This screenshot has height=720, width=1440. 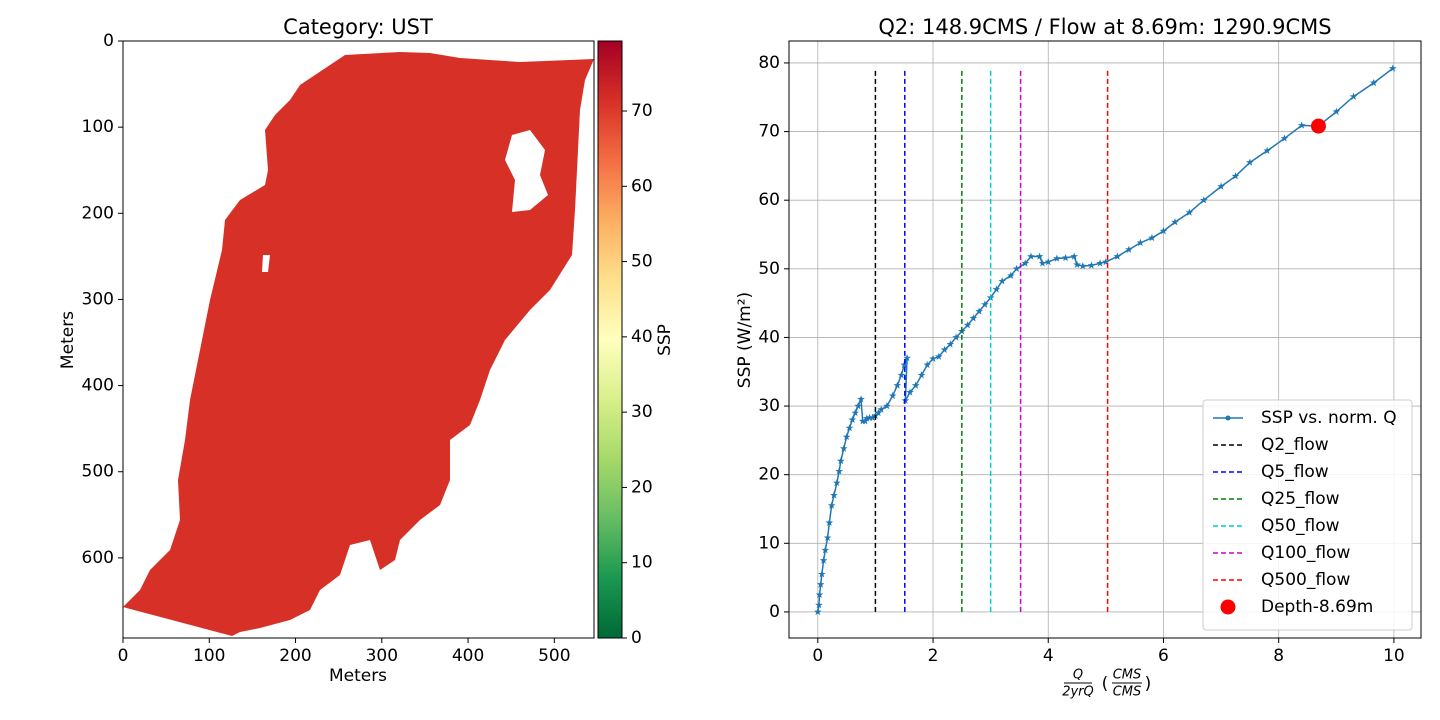 What do you see at coordinates (295, 656) in the screenshot?
I see `x-tick-label: 200` at bounding box center [295, 656].